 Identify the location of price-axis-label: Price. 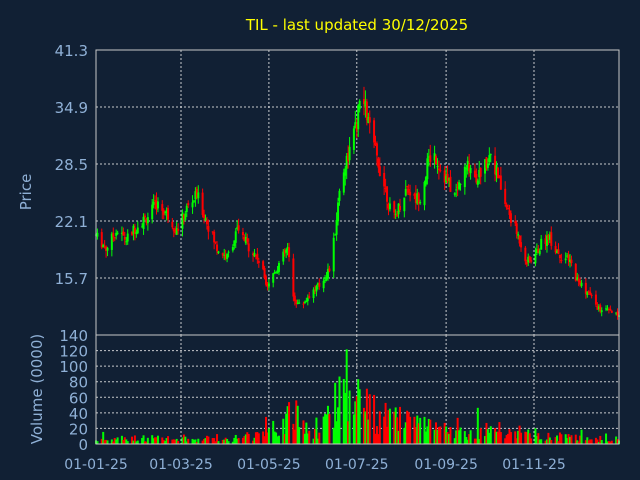
(26, 192).